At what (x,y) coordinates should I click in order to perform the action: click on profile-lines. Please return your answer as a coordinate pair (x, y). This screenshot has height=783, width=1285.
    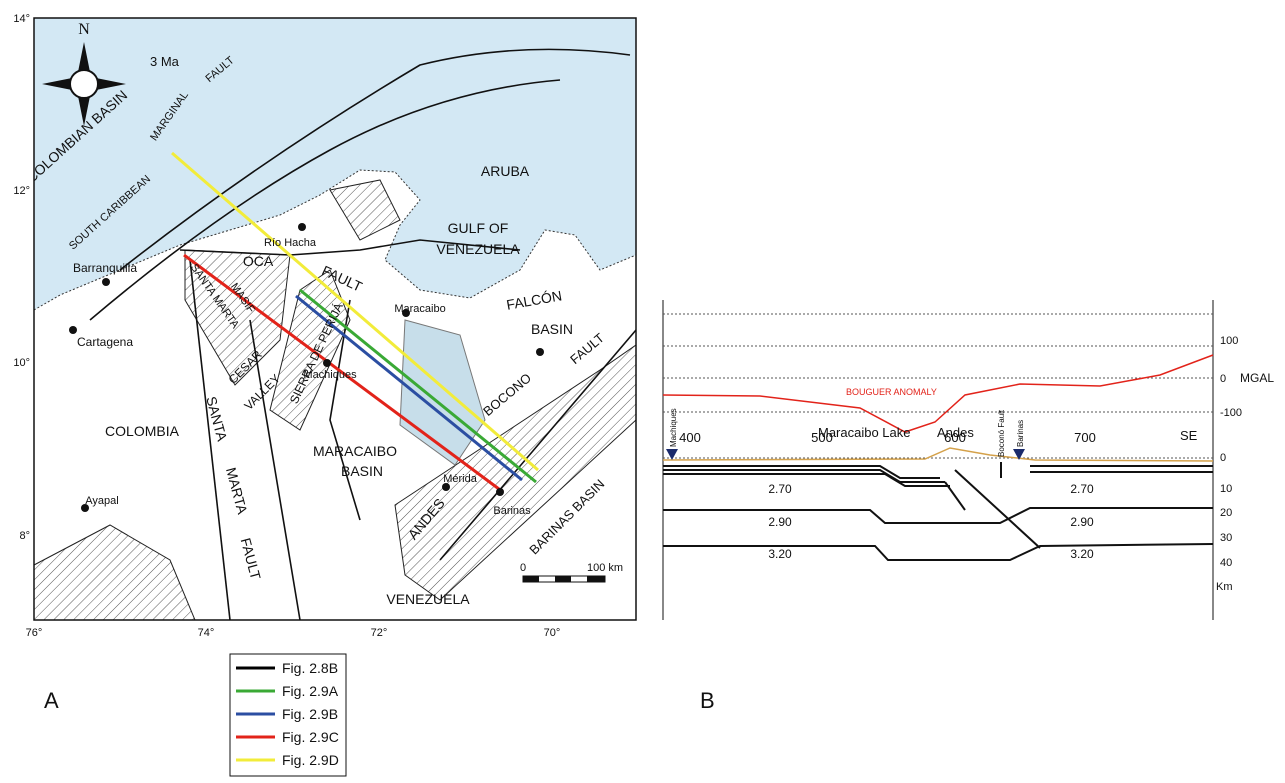
    Looking at the image, I should click on (355, 322).